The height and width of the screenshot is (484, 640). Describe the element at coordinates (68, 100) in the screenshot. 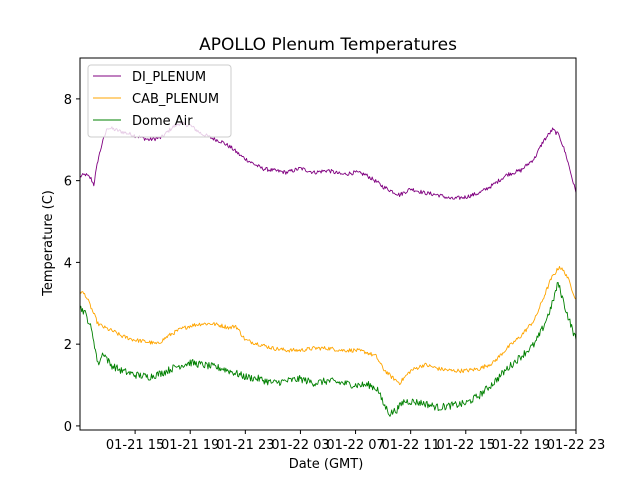

I see `y-tick-label: 8` at that location.